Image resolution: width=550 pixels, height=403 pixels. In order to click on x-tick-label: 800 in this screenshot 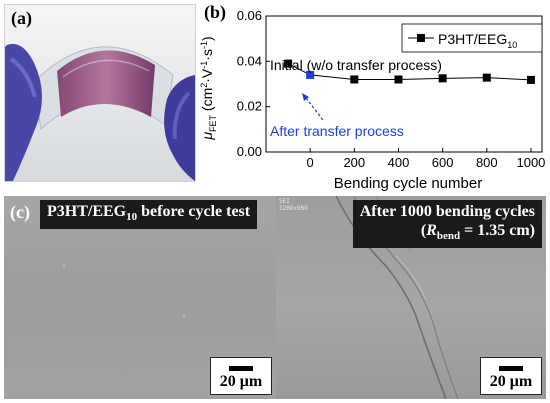, I will do `click(487, 162)`.